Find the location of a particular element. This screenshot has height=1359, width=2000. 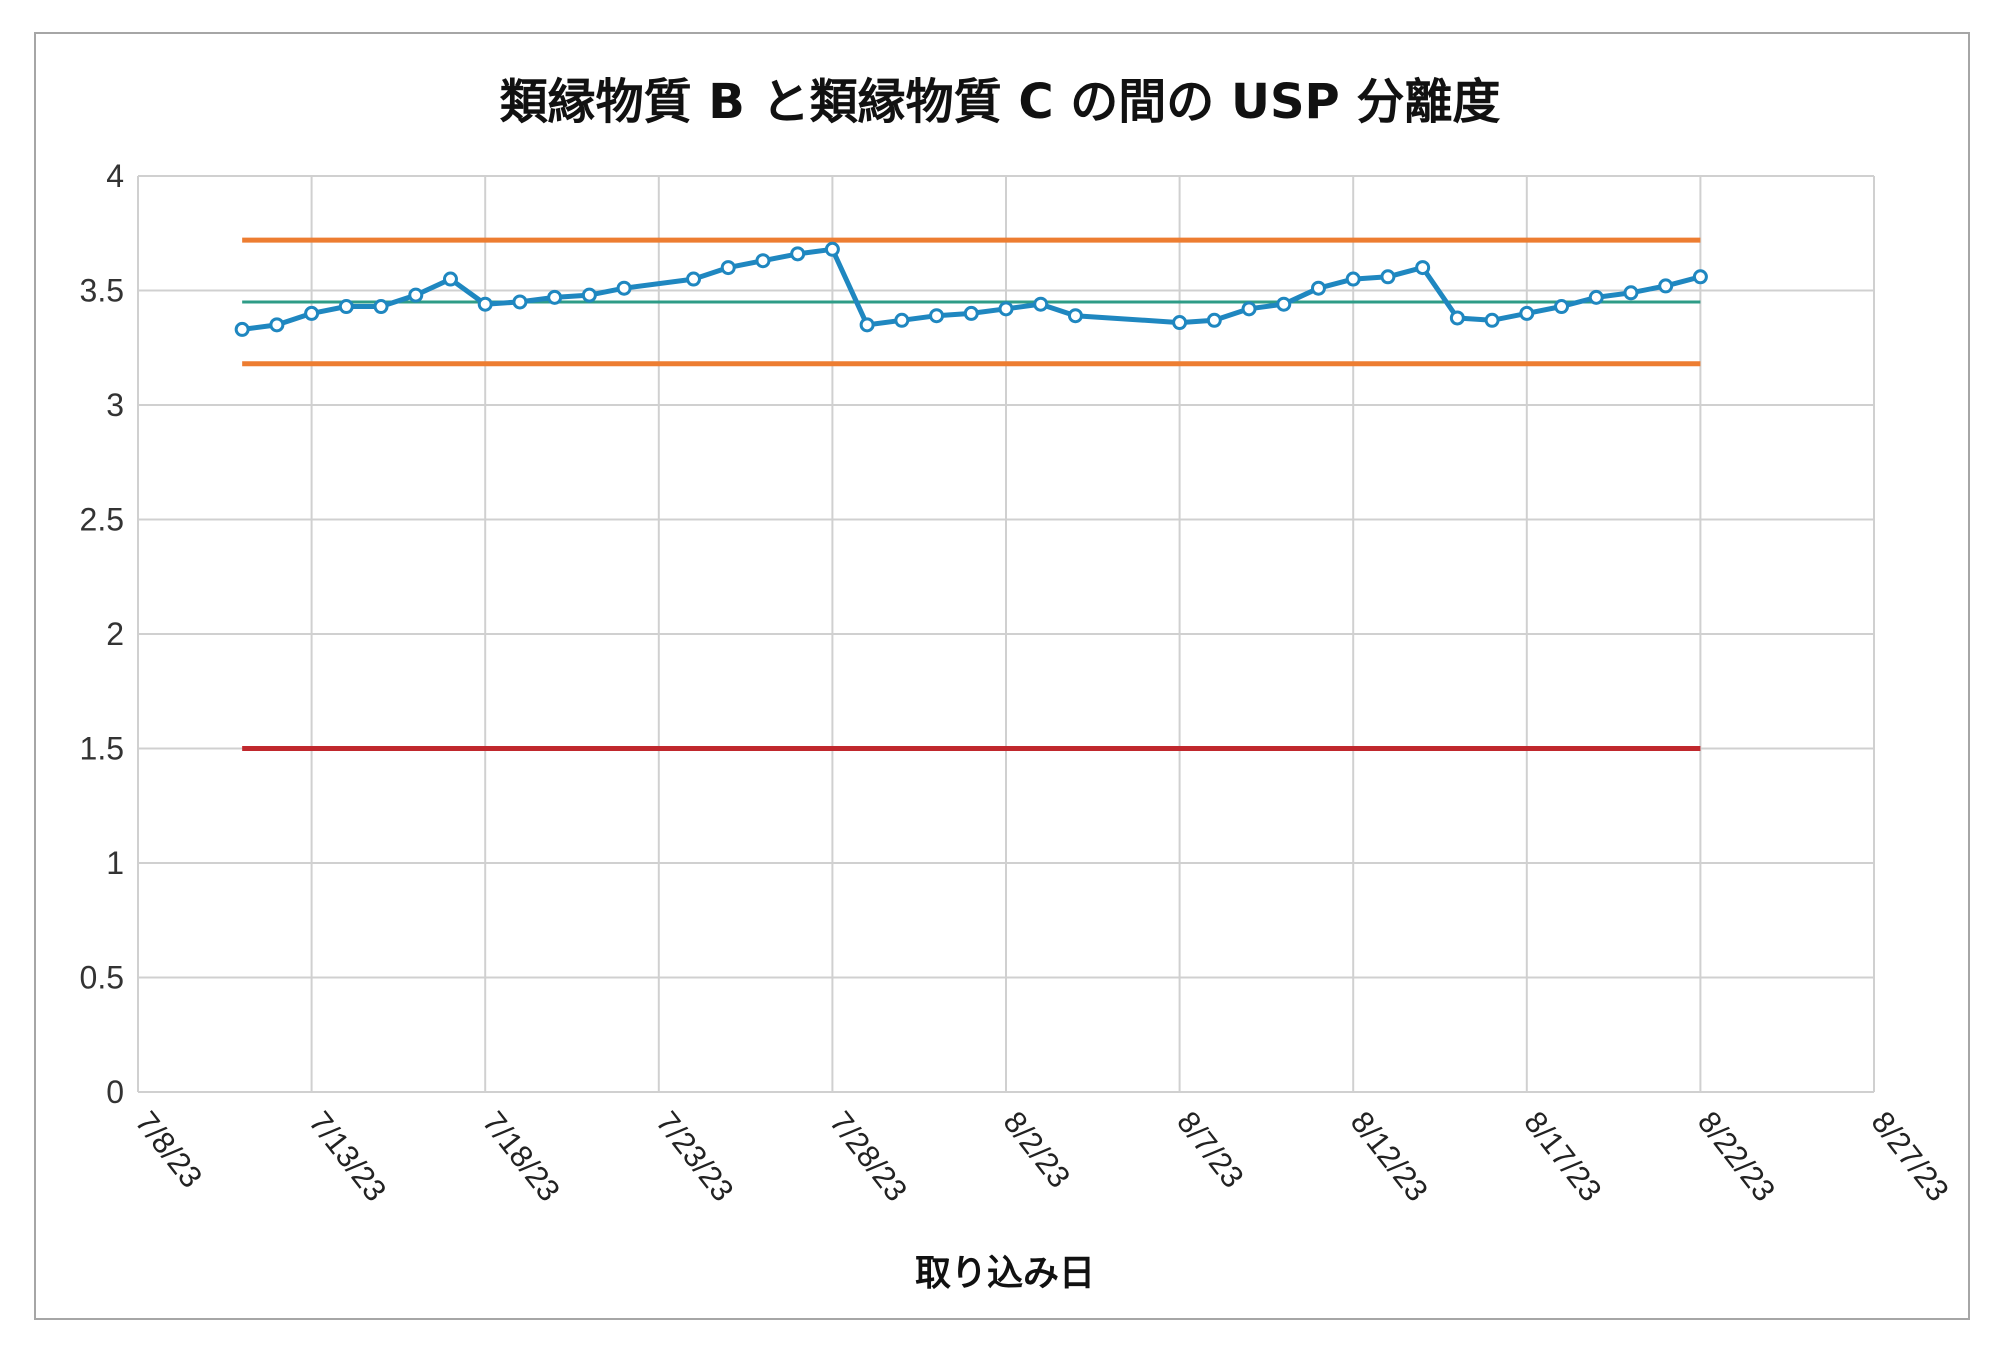

series-line is located at coordinates (971, 289).